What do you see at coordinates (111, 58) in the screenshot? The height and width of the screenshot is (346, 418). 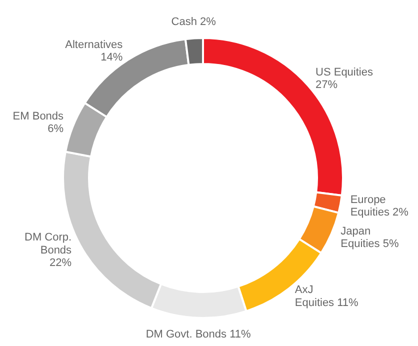 I see `data-label: 14%` at bounding box center [111, 58].